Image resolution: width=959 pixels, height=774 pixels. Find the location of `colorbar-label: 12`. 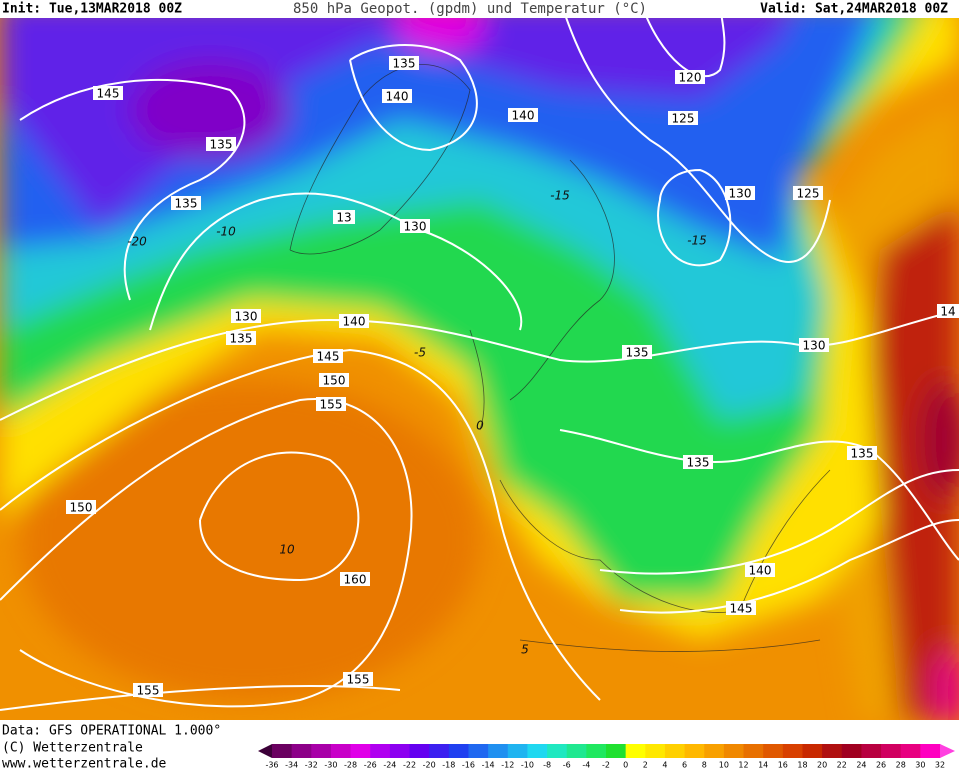

colorbar-label: 12 is located at coordinates (743, 765).